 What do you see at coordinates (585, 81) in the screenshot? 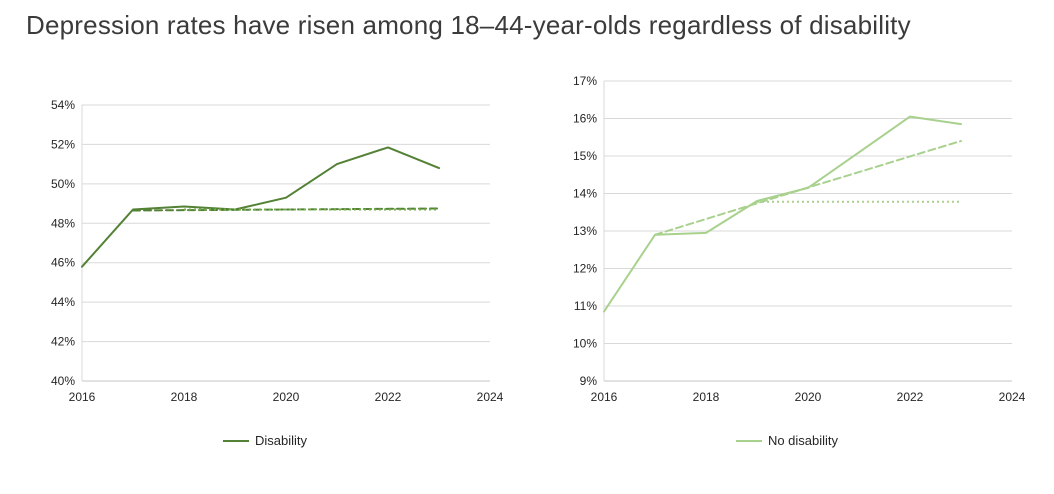
I see `y-axis-tick-label: 17%` at bounding box center [585, 81].